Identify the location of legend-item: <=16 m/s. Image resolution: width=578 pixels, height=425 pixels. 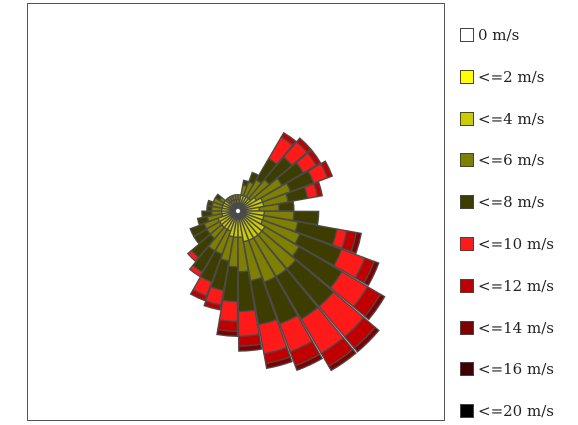
(507, 369).